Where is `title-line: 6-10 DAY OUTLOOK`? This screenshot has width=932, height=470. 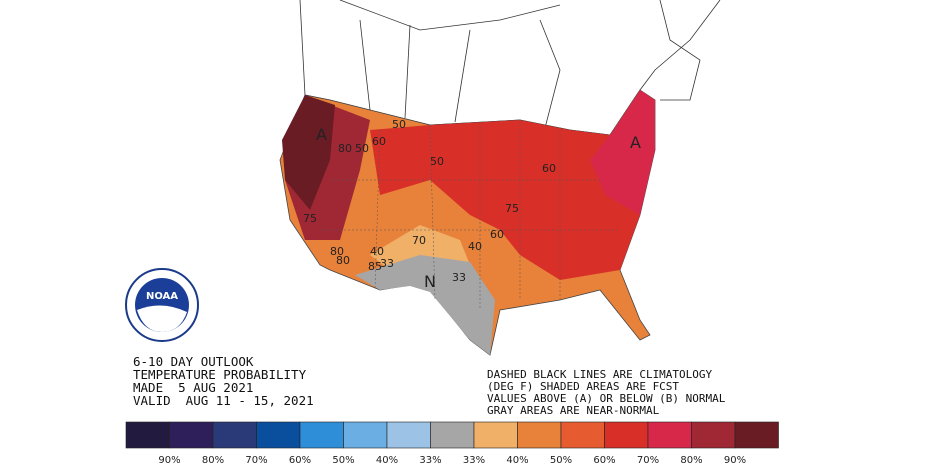 title-line: 6-10 DAY OUTLOOK is located at coordinates (193, 361).